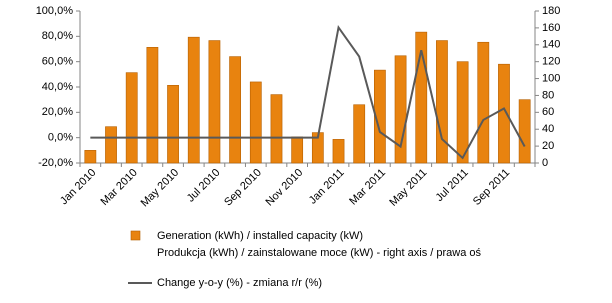 The width and height of the screenshot is (612, 303). What do you see at coordinates (551, 28) in the screenshot?
I see `y2-tick-label: 160` at bounding box center [551, 28].